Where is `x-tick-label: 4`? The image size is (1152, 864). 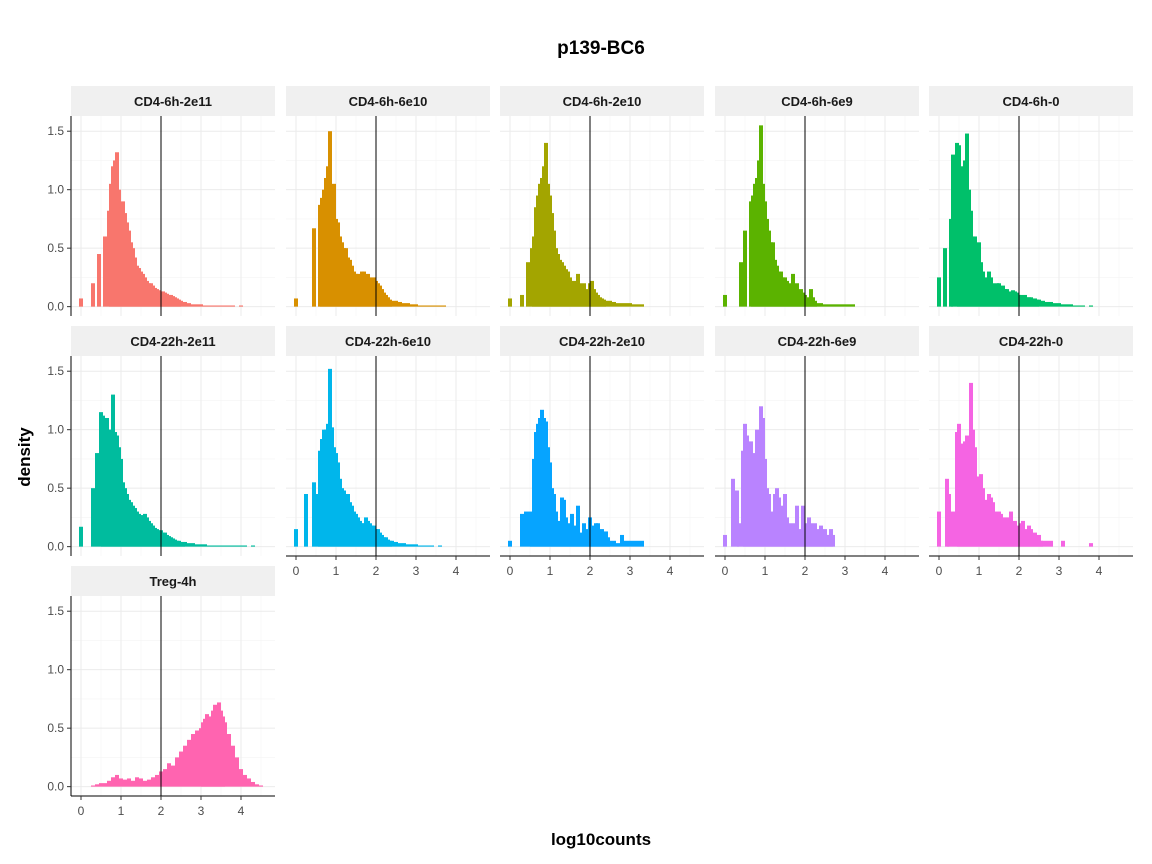
x-tick-label: 4 is located at coordinates (670, 571).